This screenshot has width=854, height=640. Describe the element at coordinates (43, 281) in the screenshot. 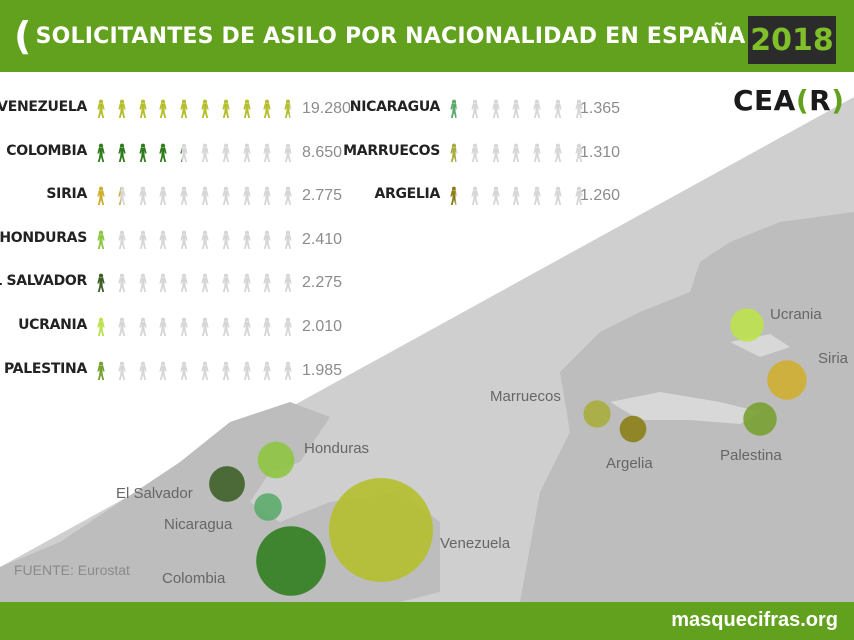

I see `country-label: EL SALVADOR` at that location.